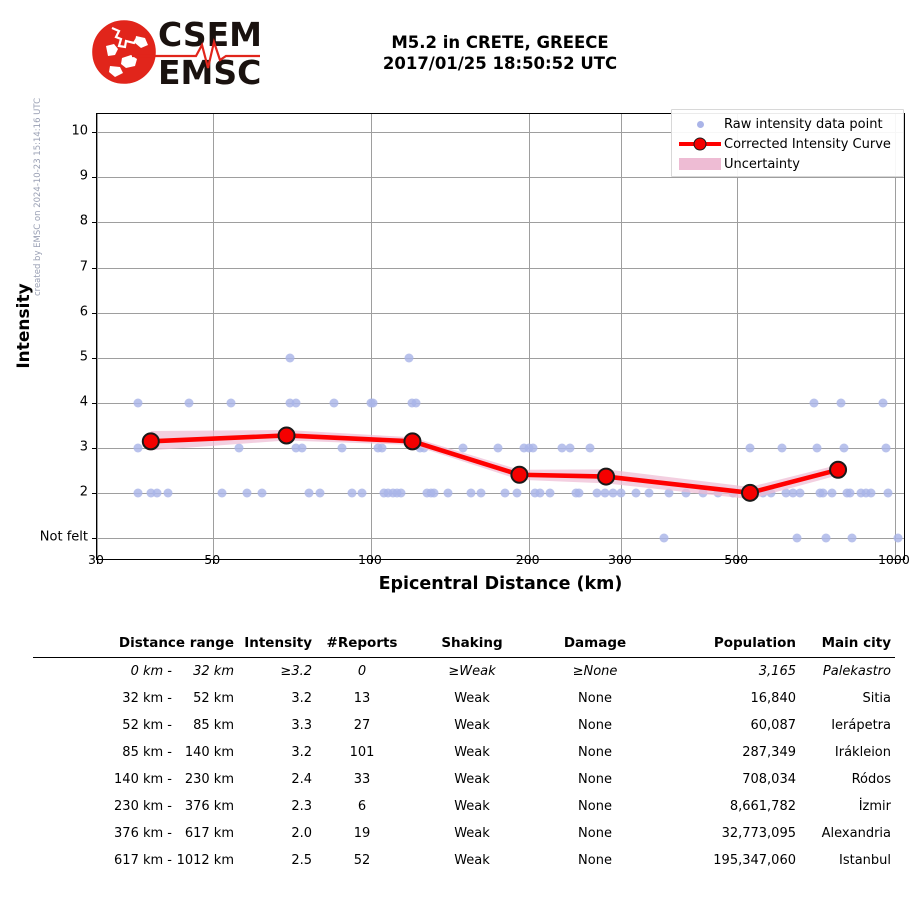 Image resolution: width=915 pixels, height=905 pixels. Describe the element at coordinates (79, 131) in the screenshot. I see `y-tick-label: 10` at that location.